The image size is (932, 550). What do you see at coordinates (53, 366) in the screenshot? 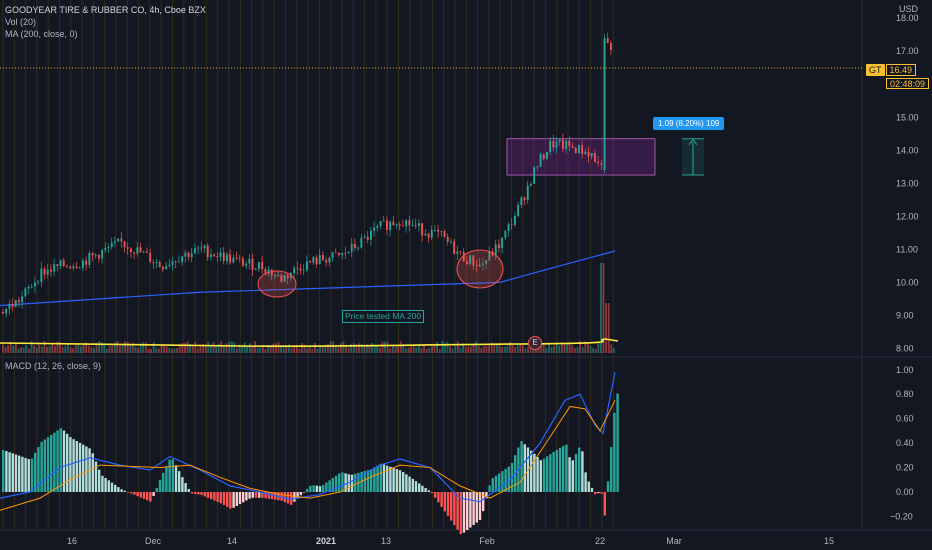
I see `macd-indicator-label: MACD (12, 26, close, 9)` at bounding box center [53, 366].